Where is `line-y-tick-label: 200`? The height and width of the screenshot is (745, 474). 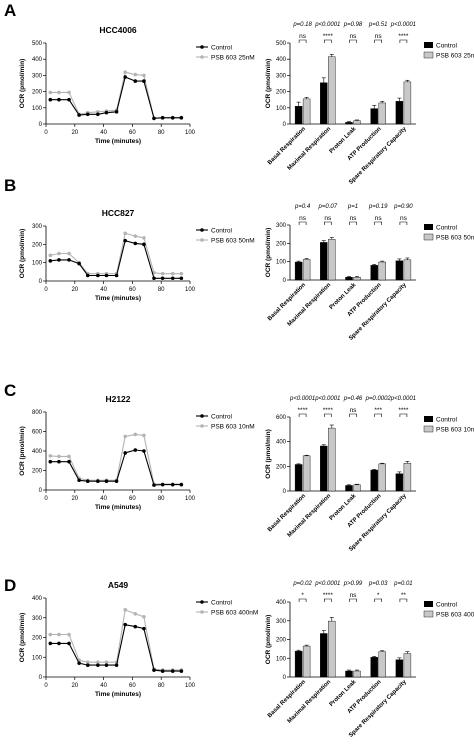
line-y-tick-label: 200 is located at coordinates (37, 639).